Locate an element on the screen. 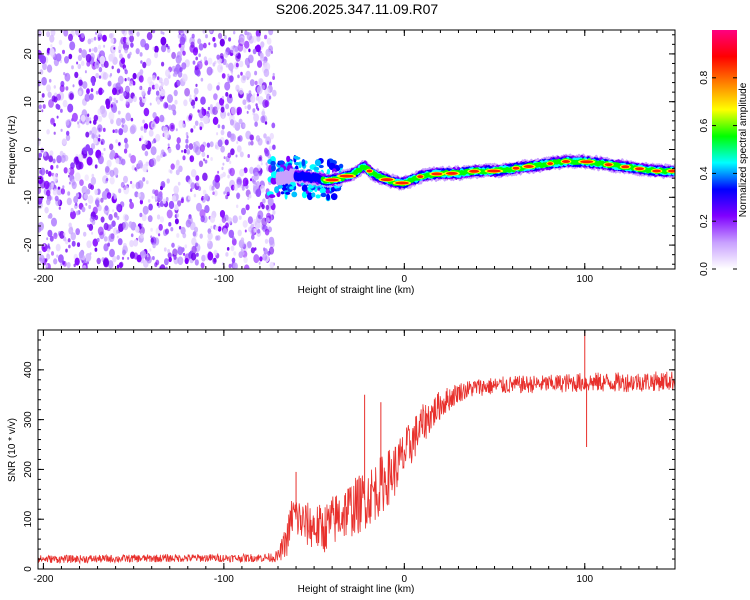 The width and height of the screenshot is (750, 600). x-tick-label: -100 is located at coordinates (224, 579).